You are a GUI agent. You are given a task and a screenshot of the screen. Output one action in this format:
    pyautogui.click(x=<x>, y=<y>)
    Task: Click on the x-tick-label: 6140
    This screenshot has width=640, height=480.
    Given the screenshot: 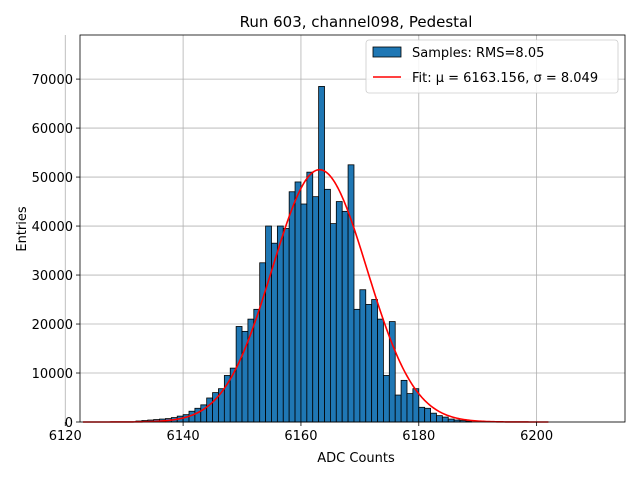 What is the action you would take?
    pyautogui.click(x=183, y=436)
    